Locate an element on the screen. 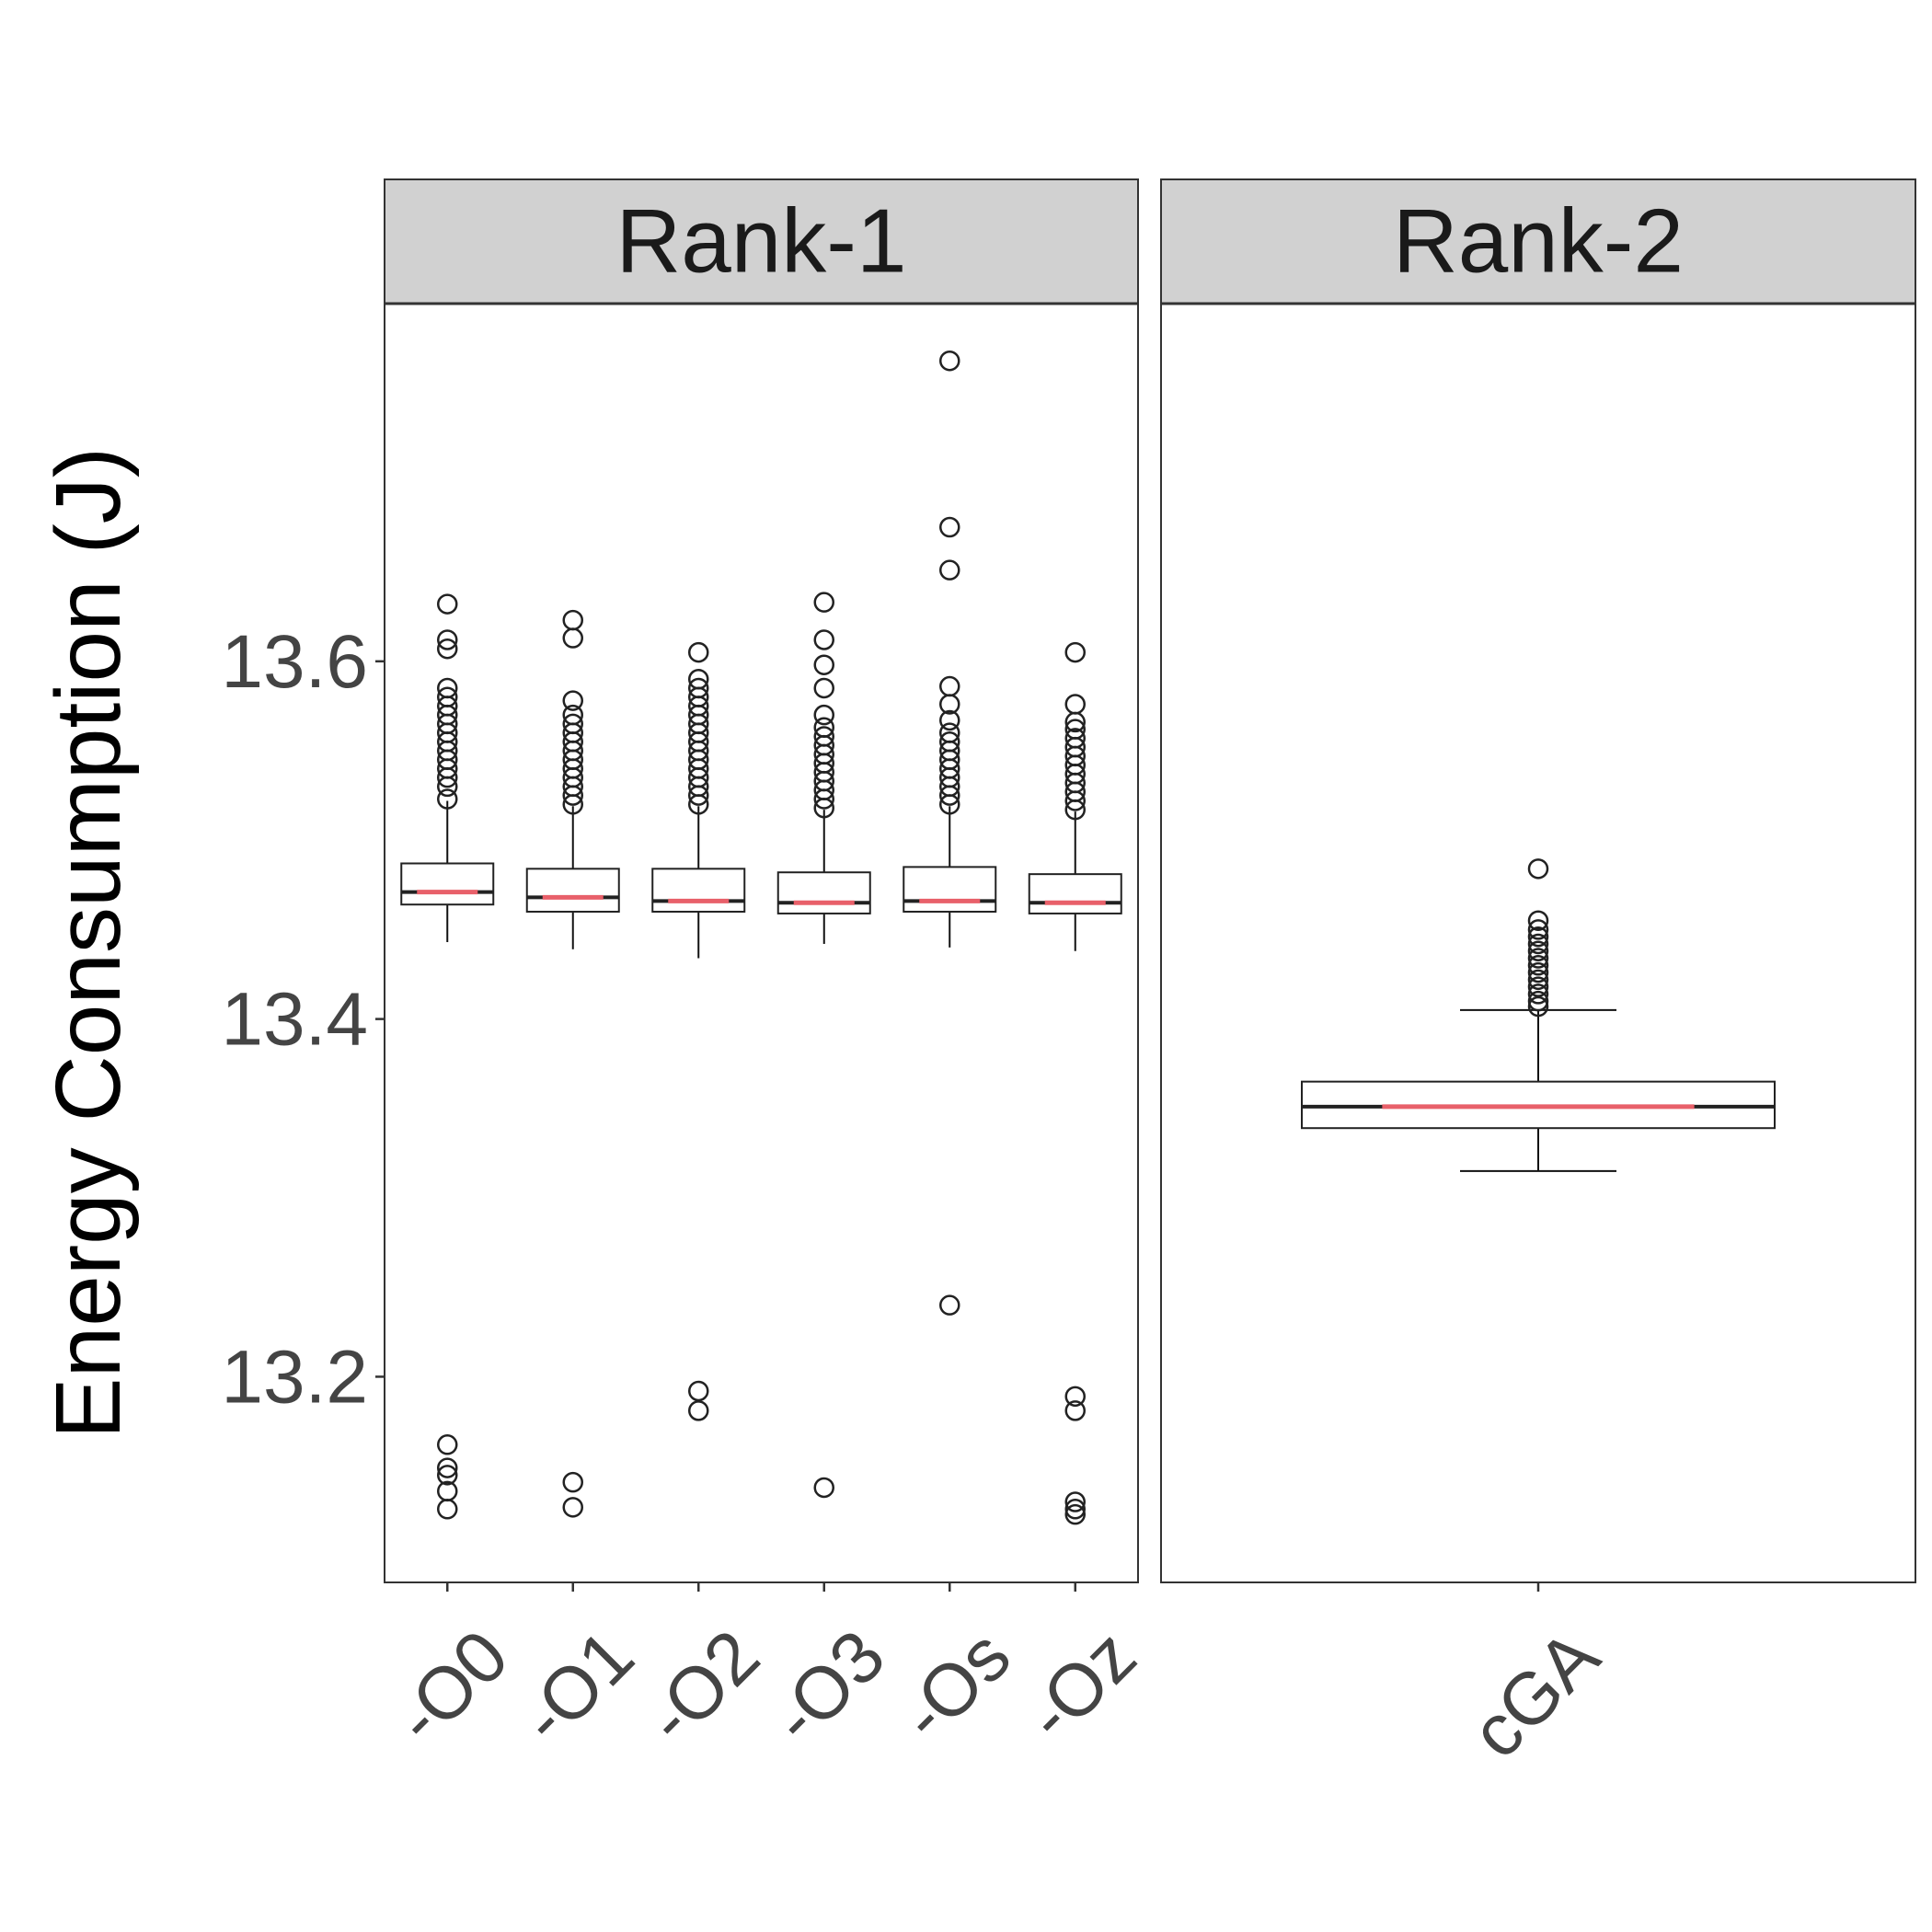 This screenshot has width=1932, height=1932. facet-strip-label: Rank-2 is located at coordinates (1538, 241).